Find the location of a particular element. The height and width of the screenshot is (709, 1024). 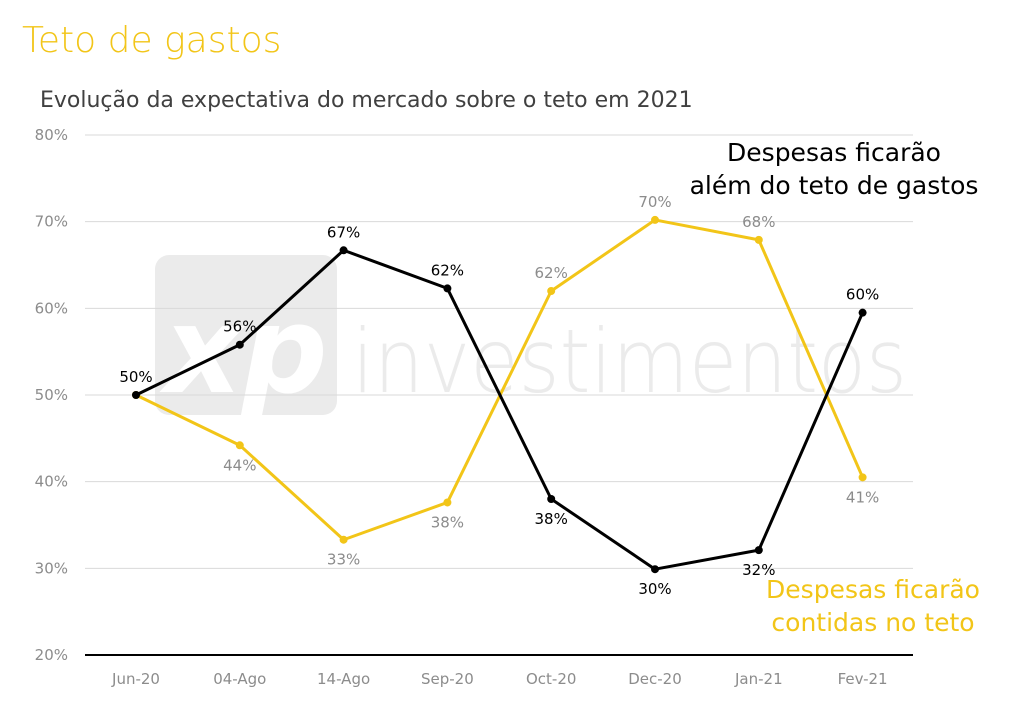

chart-title: Teto de gastos is located at coordinates (151, 40).